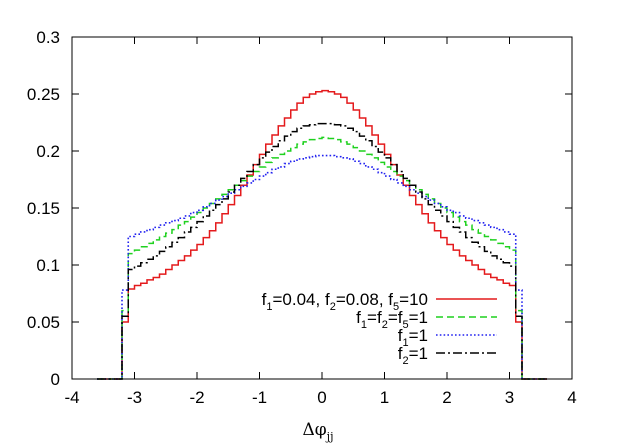 This screenshot has height=446, width=628. Describe the element at coordinates (345, 301) in the screenshot. I see `legend-label-1: f1=0.04, f2=0.08, f5=10` at that location.